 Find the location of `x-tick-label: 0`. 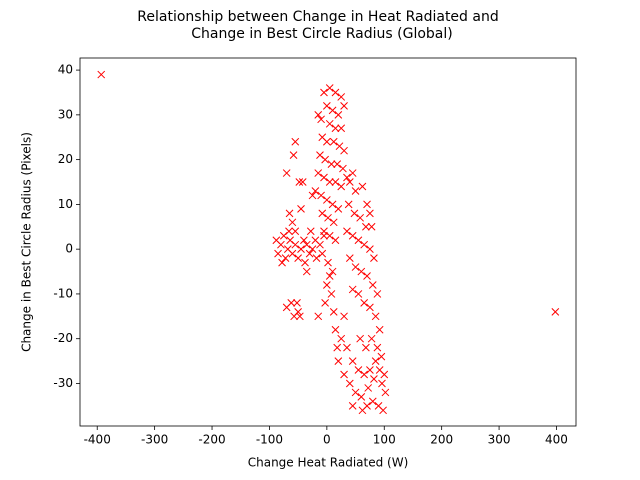

x-tick-label: 0 is located at coordinates (327, 440).